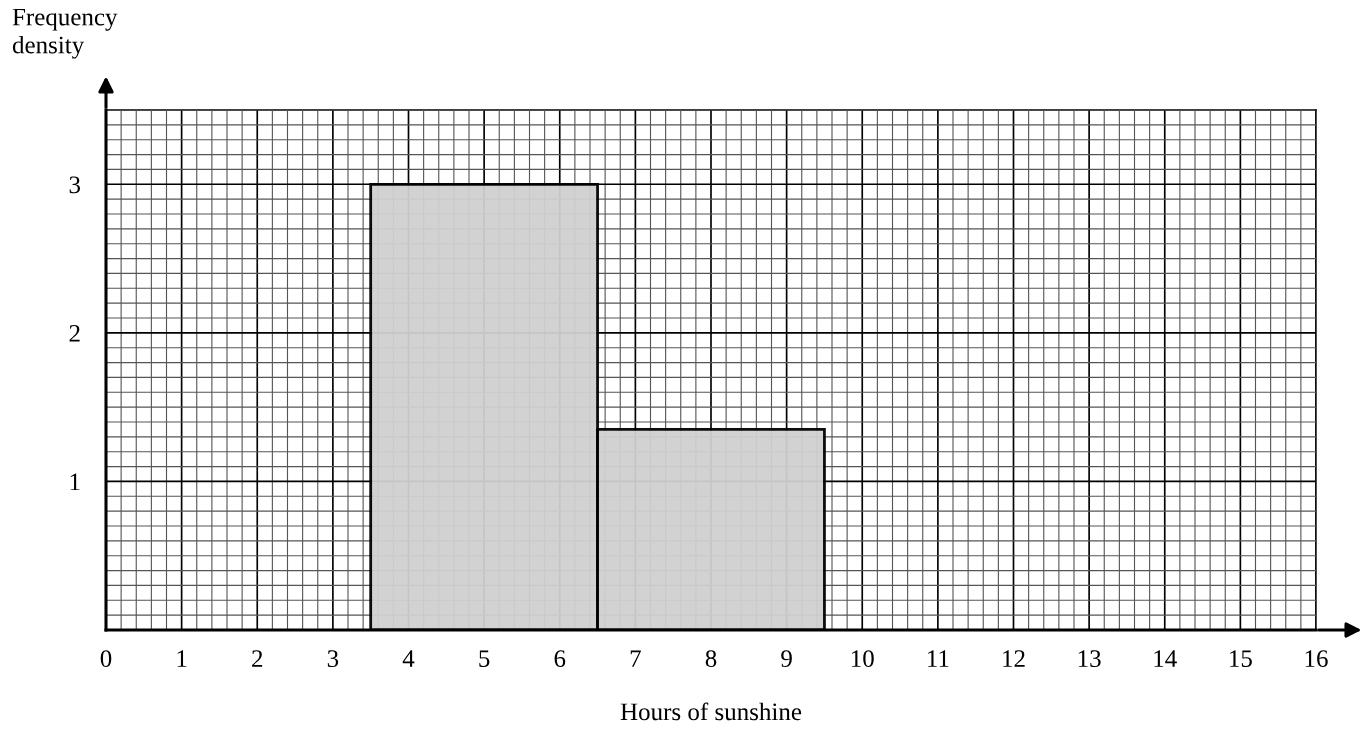 This screenshot has height=729, width=1370. Describe the element at coordinates (938, 658) in the screenshot. I see `x-tick-label: 11` at that location.